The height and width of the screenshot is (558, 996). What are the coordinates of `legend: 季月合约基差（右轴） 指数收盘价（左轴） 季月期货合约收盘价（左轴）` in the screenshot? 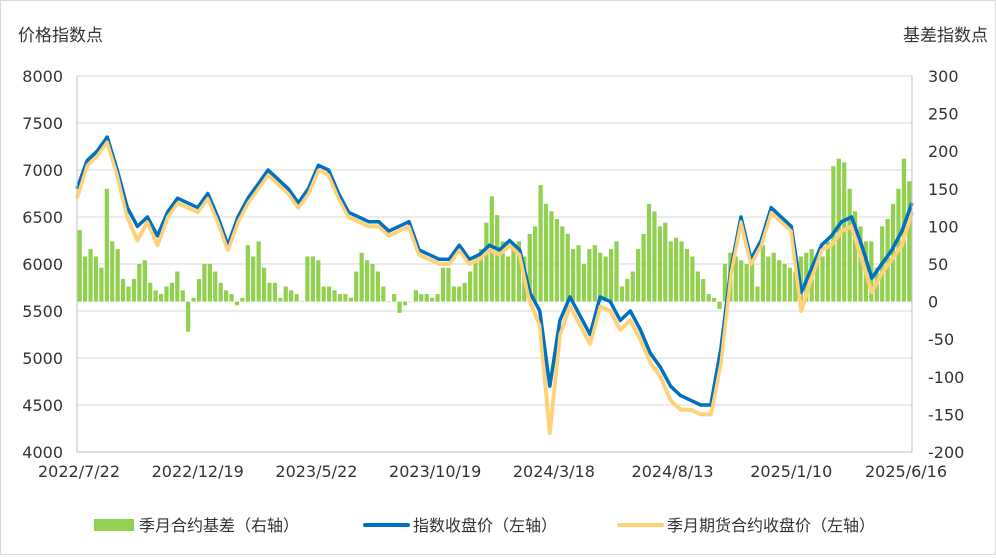 It's located at (484, 525).